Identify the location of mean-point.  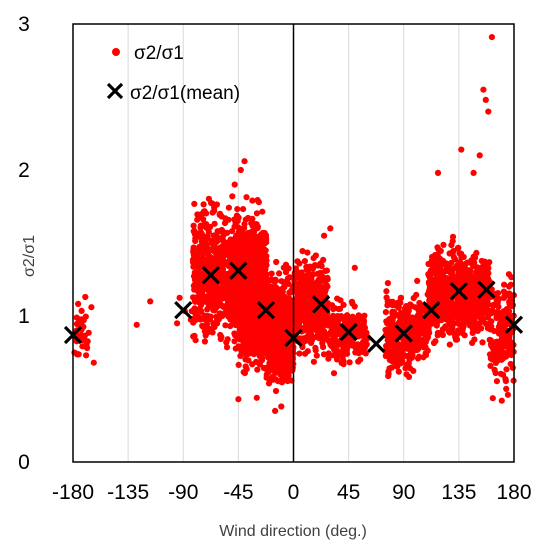
(486, 289).